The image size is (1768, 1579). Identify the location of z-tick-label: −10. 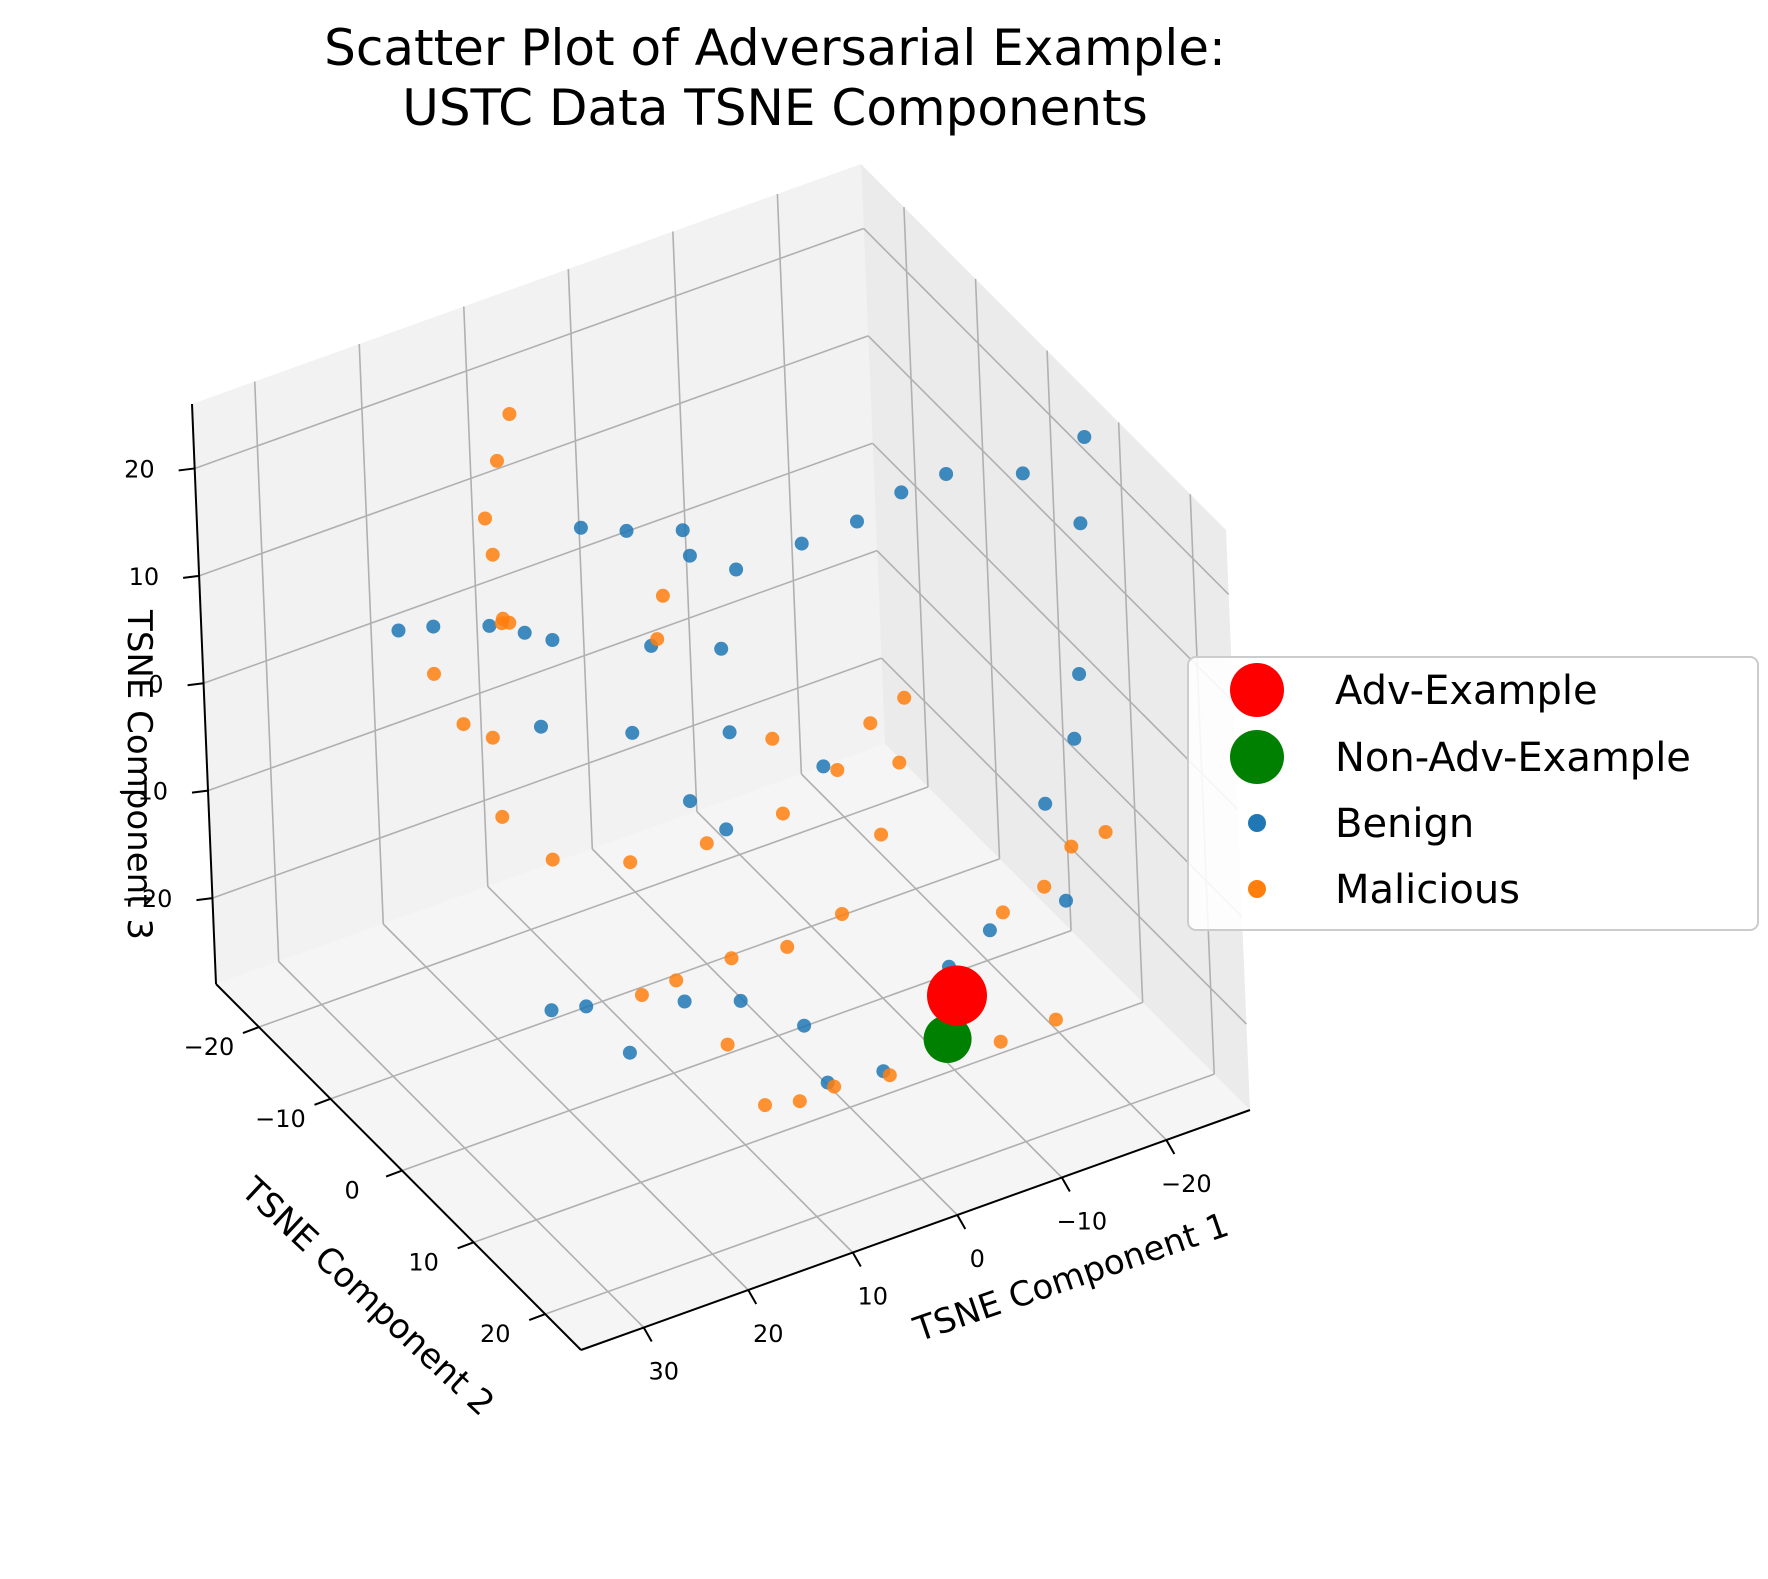
(142, 792).